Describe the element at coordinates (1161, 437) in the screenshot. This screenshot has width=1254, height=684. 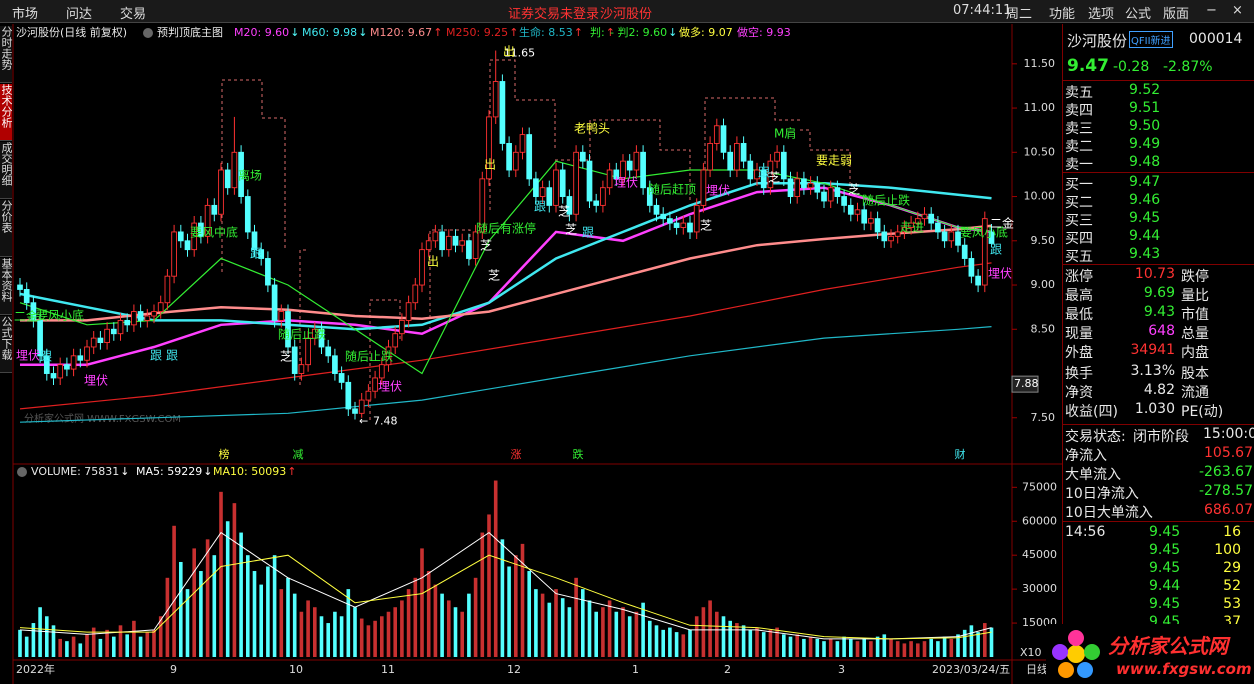
I see `status: 闭市阶段` at that location.